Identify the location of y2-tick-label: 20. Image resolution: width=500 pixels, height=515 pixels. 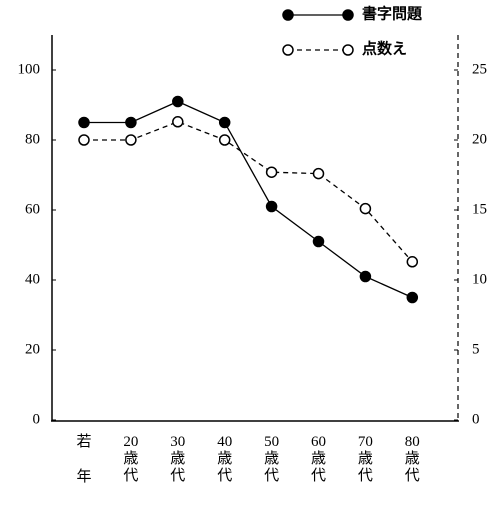
(479, 139).